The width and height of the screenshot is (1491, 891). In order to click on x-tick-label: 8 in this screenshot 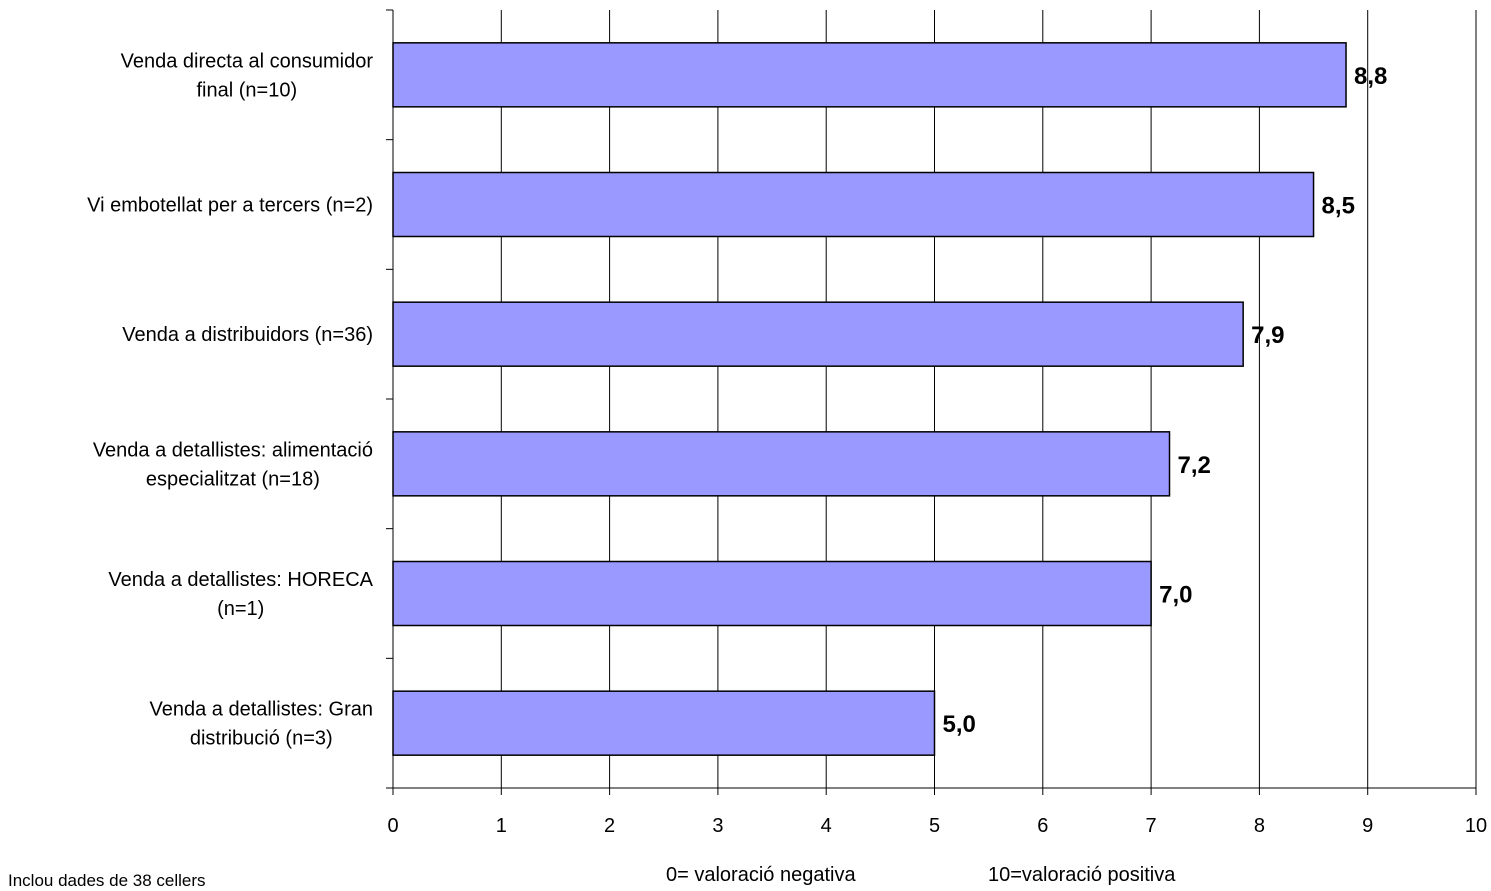, I will do `click(1259, 826)`.